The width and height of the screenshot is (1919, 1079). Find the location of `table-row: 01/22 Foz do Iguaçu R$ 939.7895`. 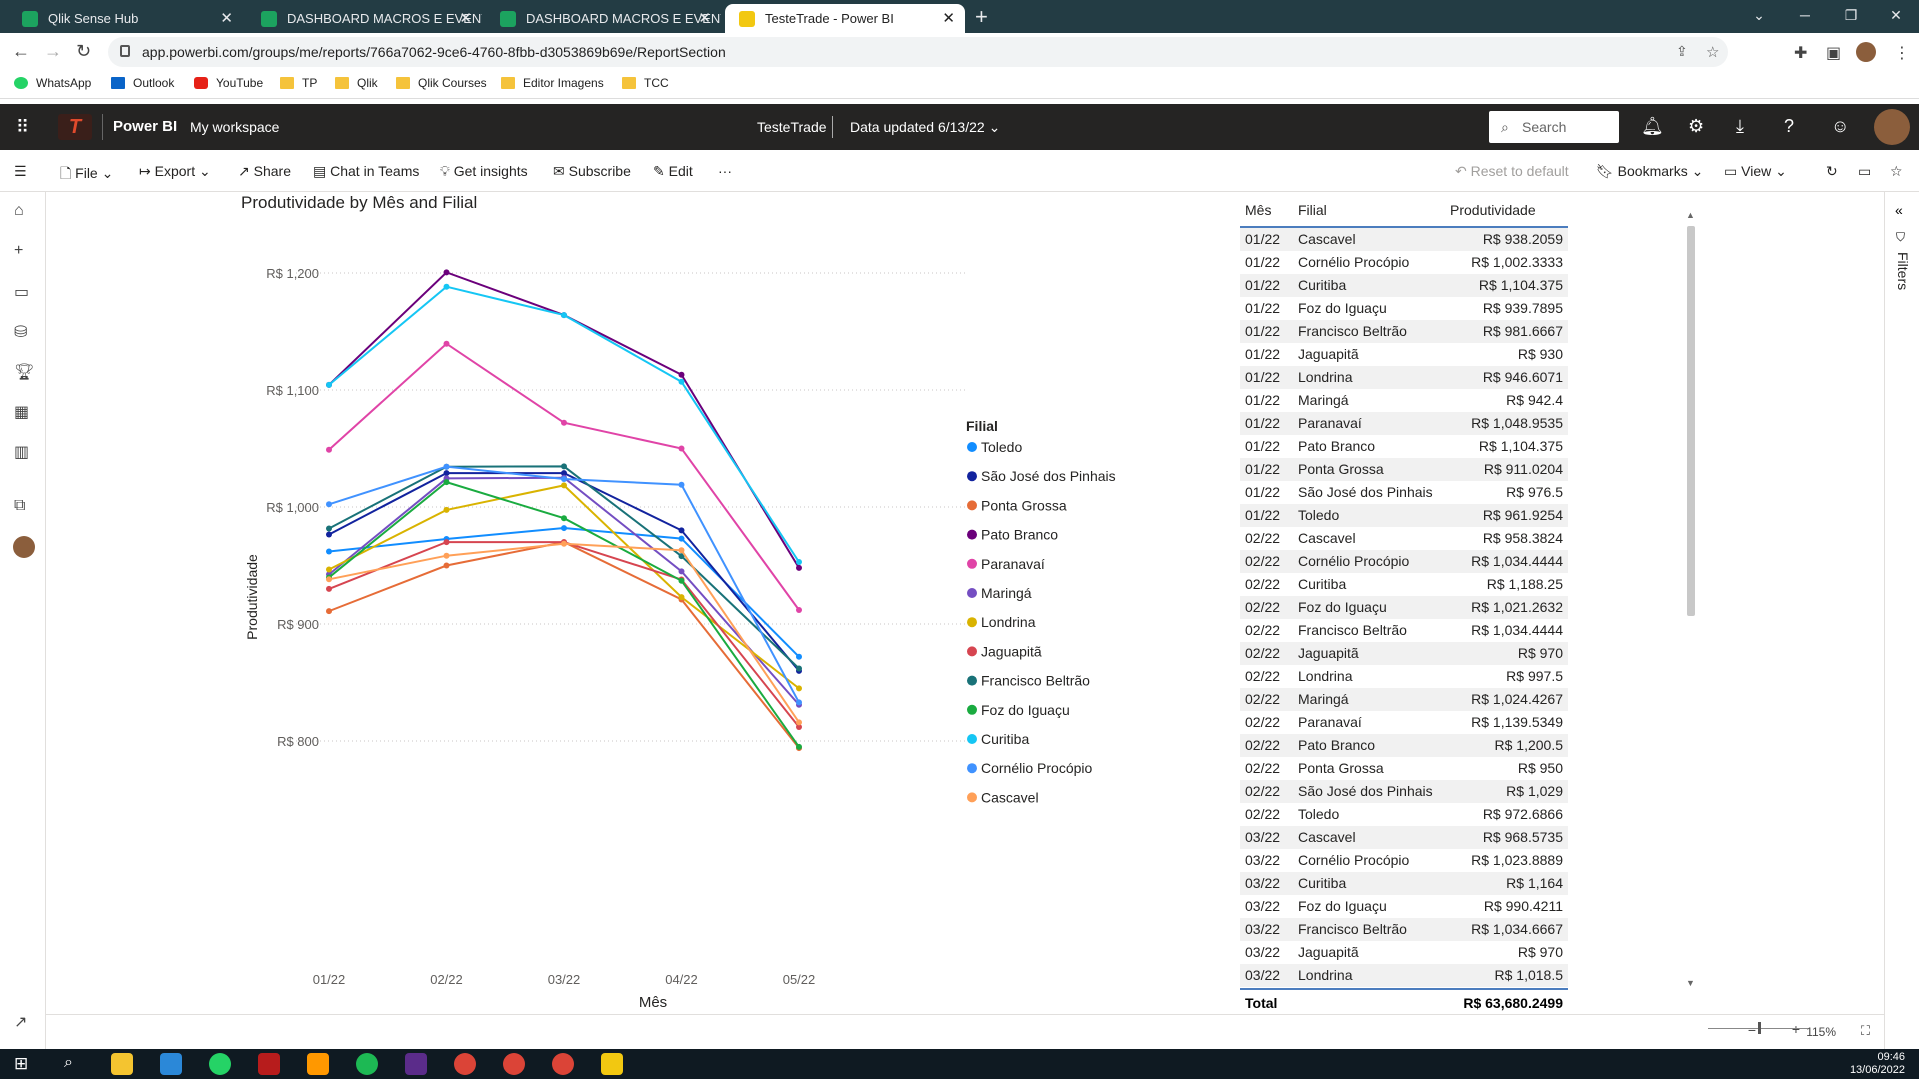

table-row: 01/22 Foz do Iguaçu R$ 939.7895 is located at coordinates (1404, 308).